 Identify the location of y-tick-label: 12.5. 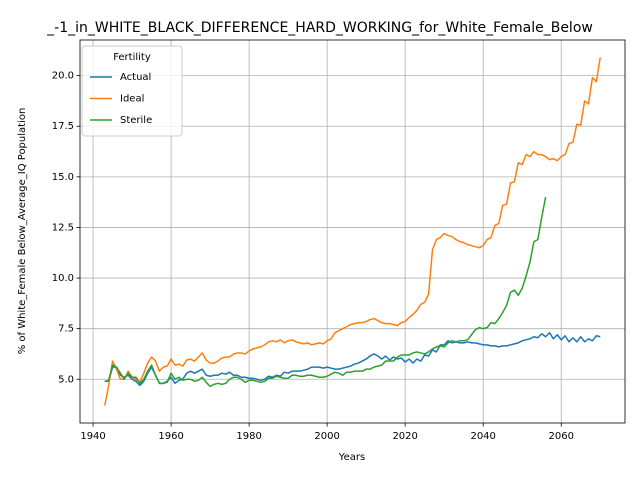
(63, 227).